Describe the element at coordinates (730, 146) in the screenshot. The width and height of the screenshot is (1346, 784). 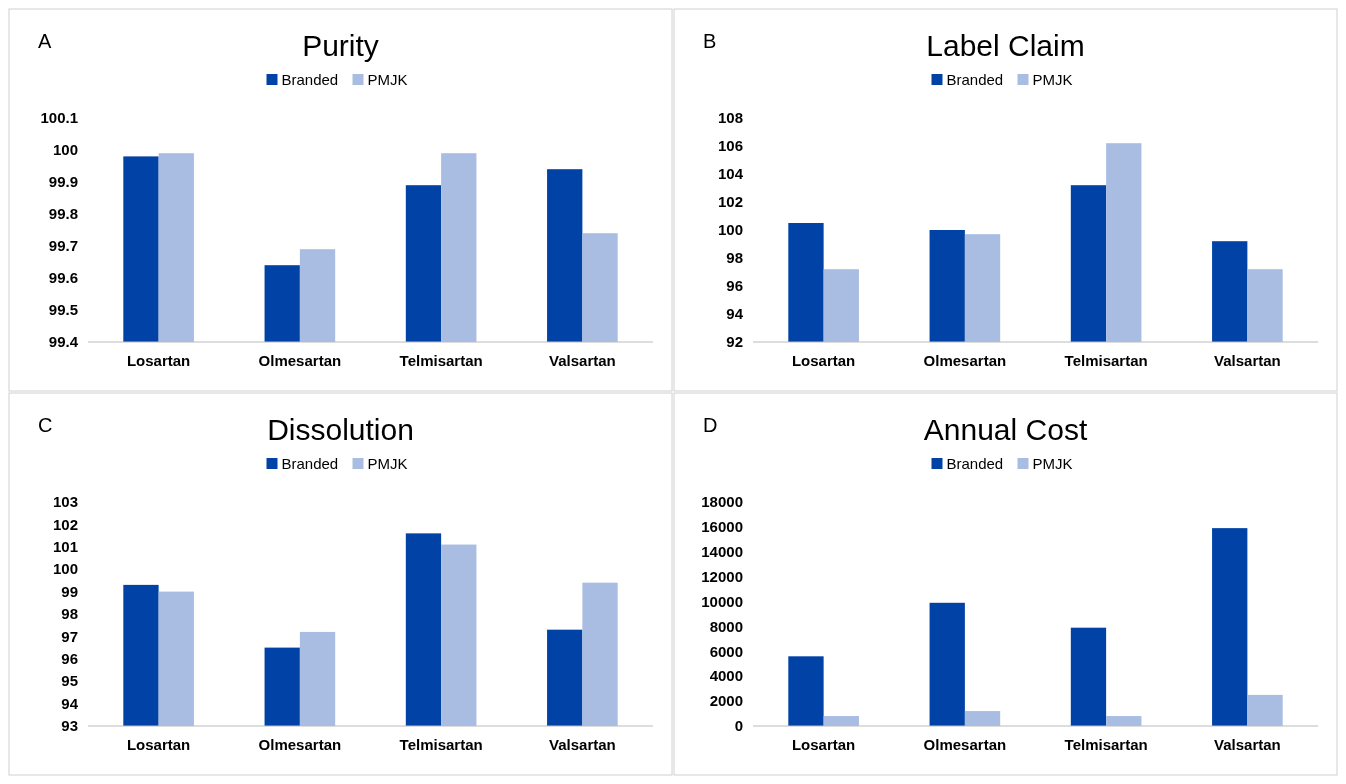
I see `y-tick-label: 106` at that location.